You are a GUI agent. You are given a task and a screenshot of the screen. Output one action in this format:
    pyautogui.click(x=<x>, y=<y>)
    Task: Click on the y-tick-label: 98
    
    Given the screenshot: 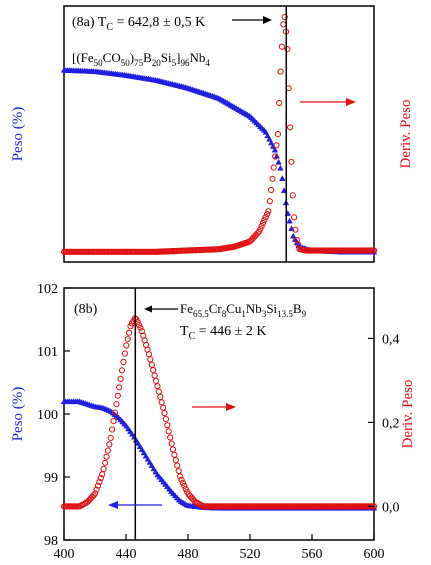 What is the action you would take?
    pyautogui.click(x=51, y=541)
    